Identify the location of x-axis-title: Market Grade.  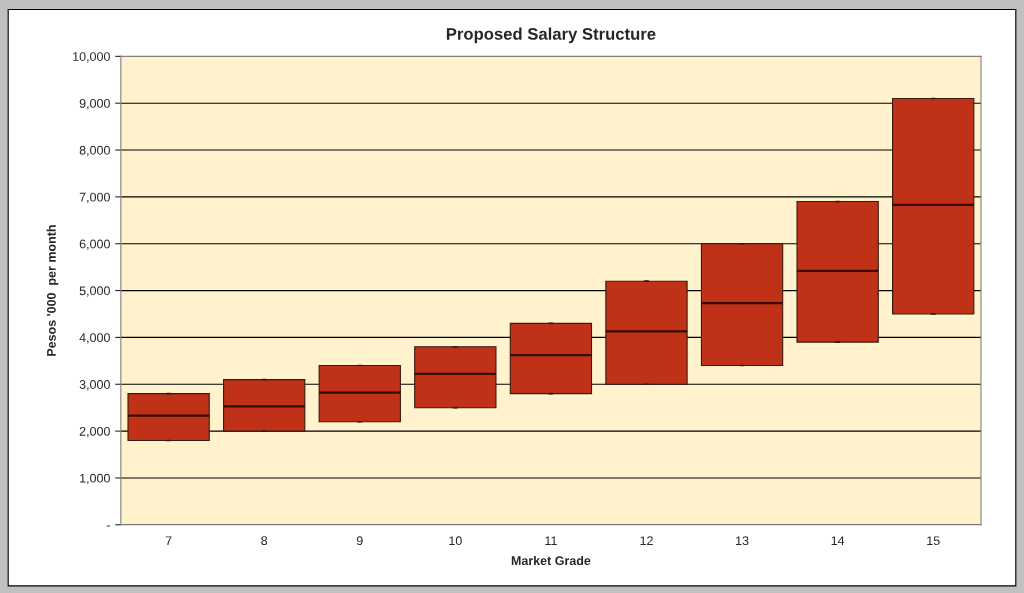
(551, 560).